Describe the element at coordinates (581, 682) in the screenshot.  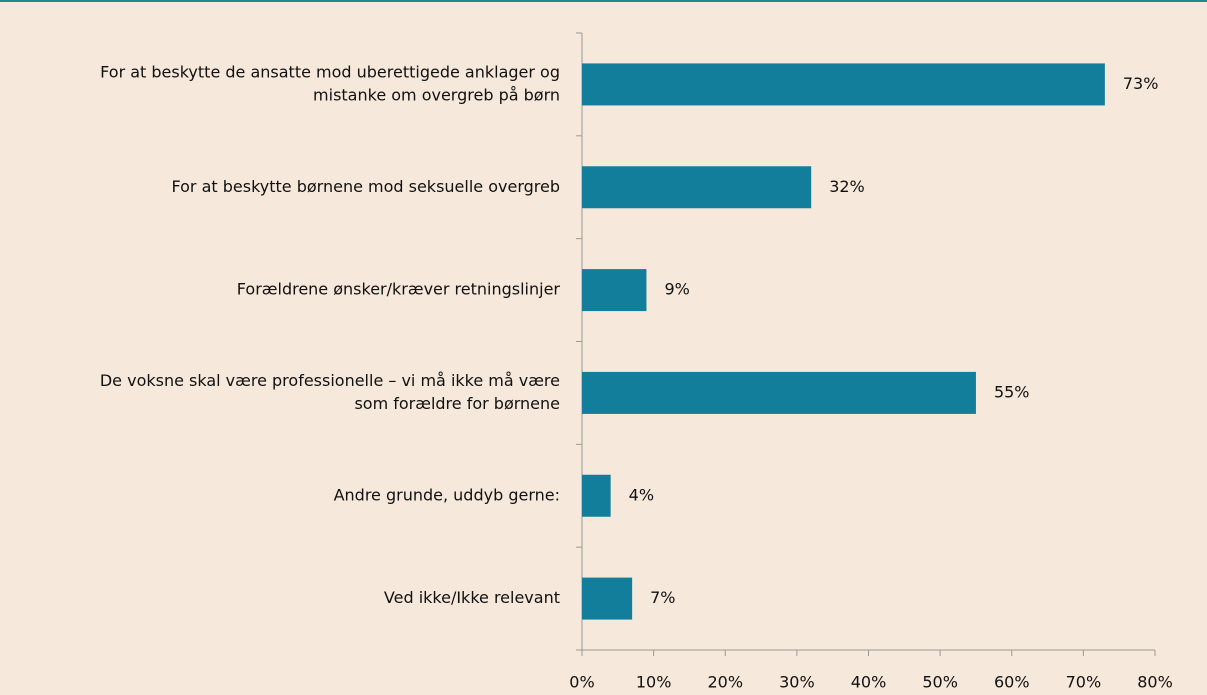
I see `x-tick-label: 0%` at that location.